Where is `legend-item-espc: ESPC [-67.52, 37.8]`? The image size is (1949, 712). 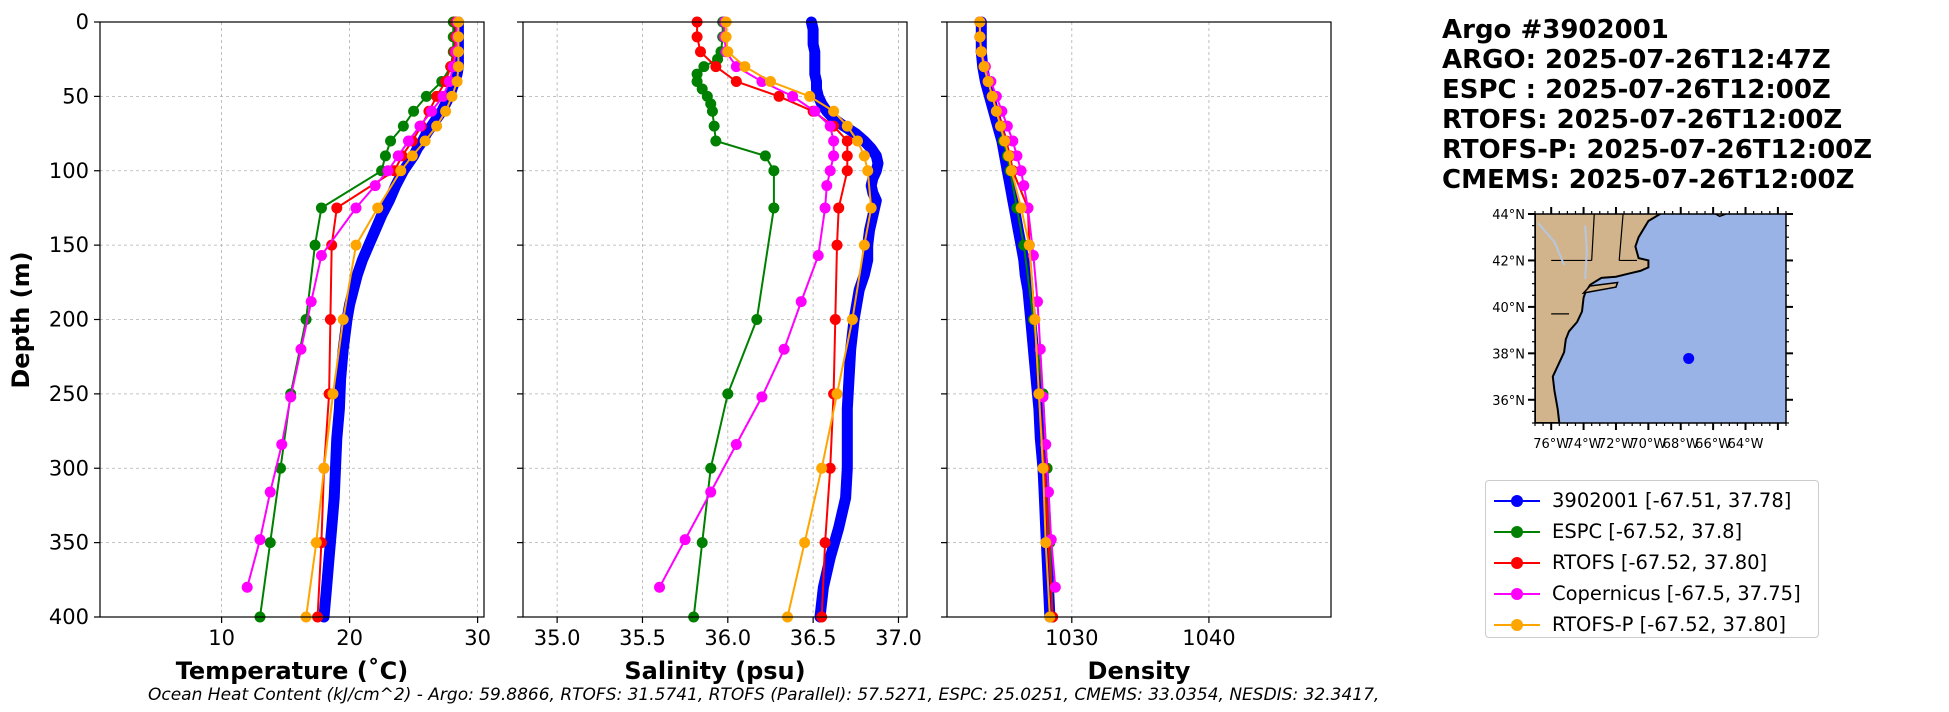
legend-item-espc: ESPC [-67.52, 37.8] is located at coordinates (1652, 531).